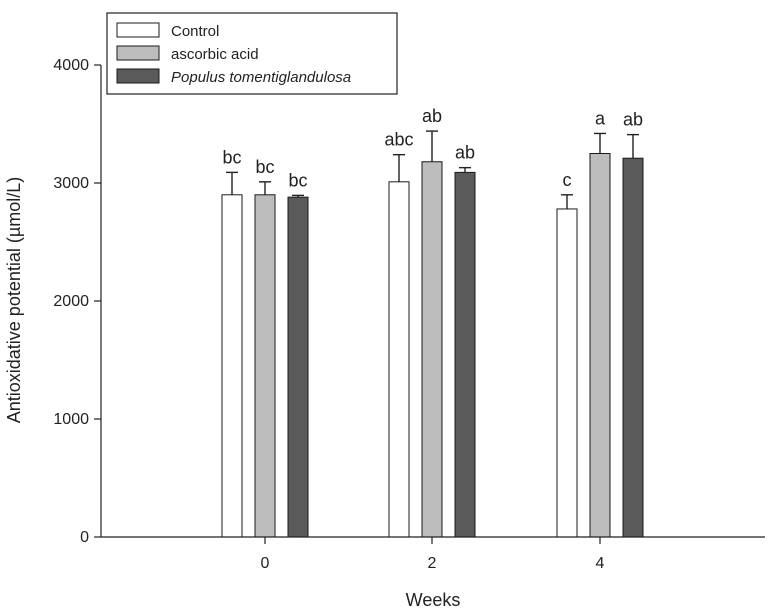  Describe the element at coordinates (215, 54) in the screenshot. I see `legend-label: ascorbic acid` at that location.